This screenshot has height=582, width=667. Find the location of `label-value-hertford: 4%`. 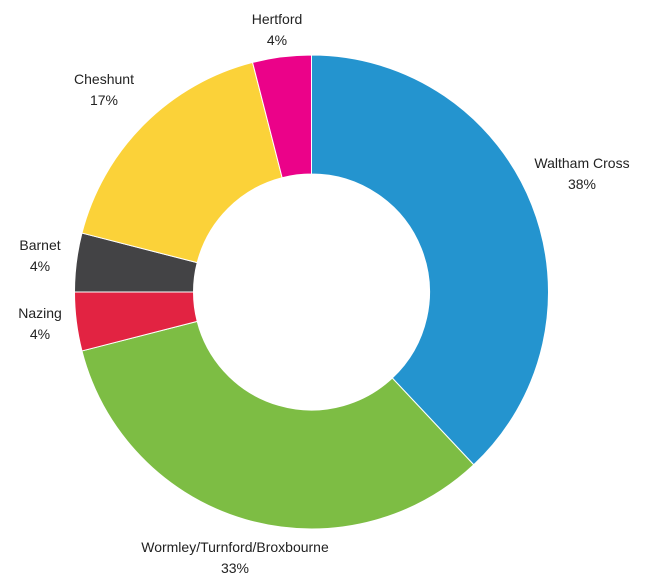

label-value-hertford: 4% is located at coordinates (277, 40).